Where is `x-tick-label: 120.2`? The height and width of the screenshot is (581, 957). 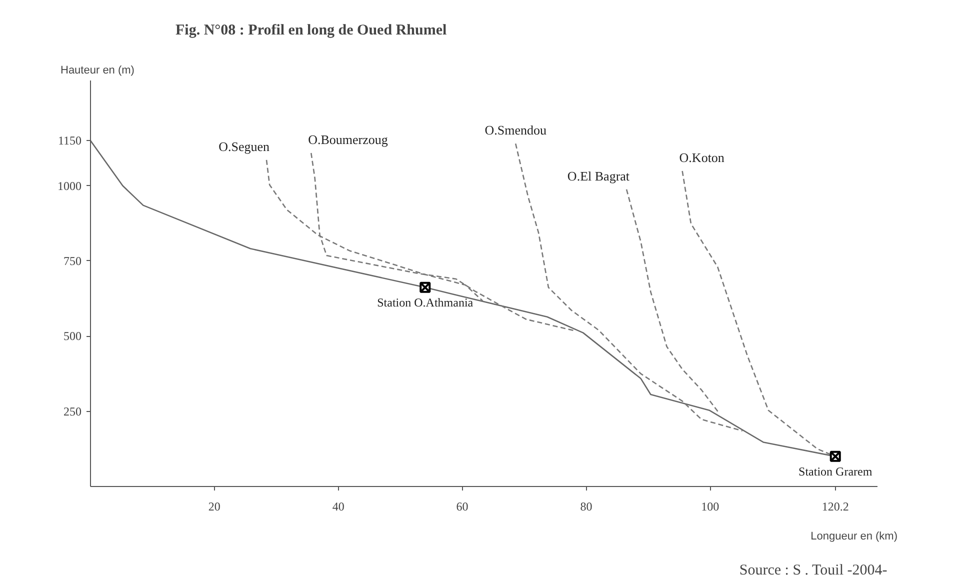
x-tick-label: 120.2 is located at coordinates (835, 507).